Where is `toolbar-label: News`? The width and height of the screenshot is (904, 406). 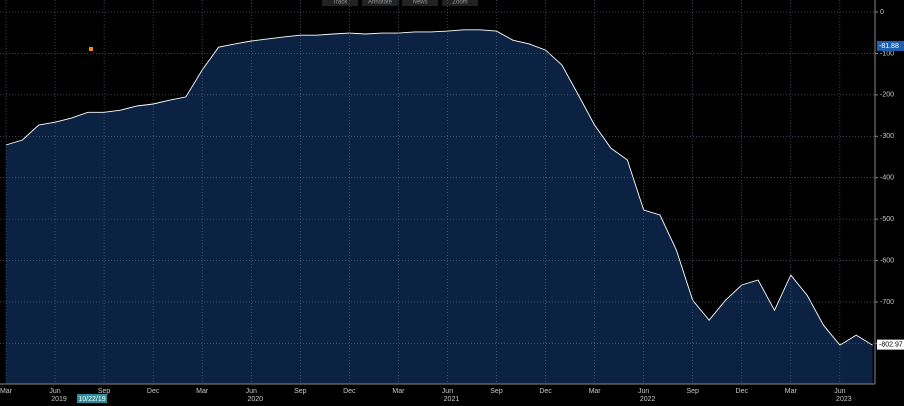 toolbar-label: News is located at coordinates (419, 3).